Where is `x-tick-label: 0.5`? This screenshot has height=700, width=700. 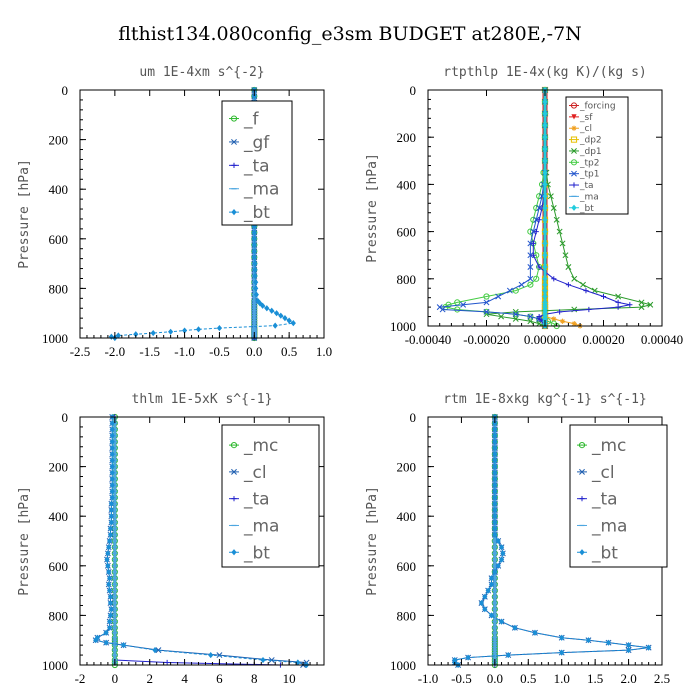 x-tick-label: 0.5 is located at coordinates (528, 678).